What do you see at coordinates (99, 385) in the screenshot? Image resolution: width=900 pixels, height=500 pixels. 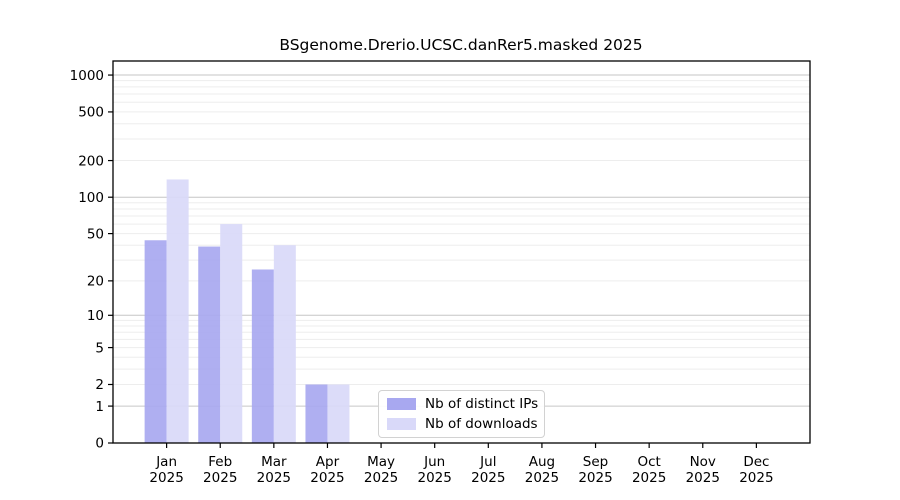 I see `y-tick-label-2: 2` at bounding box center [99, 385].